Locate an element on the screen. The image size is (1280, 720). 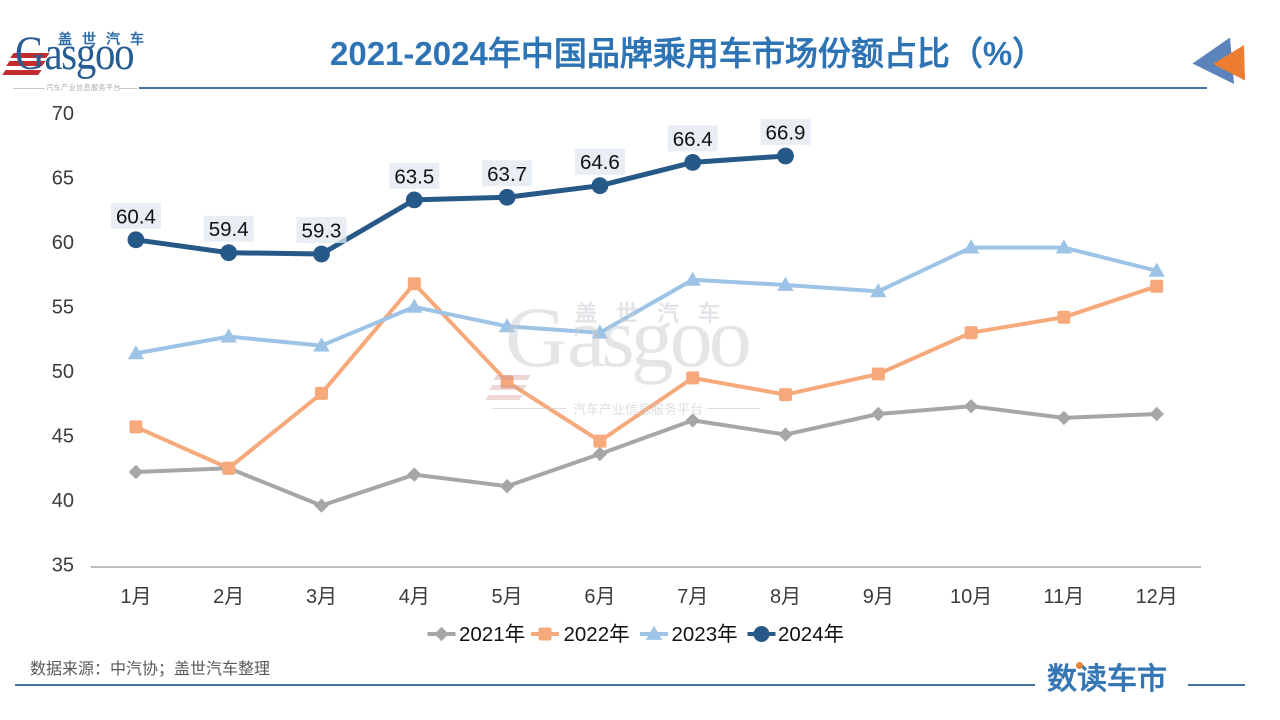
svg-text: 66.9 is located at coordinates (786, 133).